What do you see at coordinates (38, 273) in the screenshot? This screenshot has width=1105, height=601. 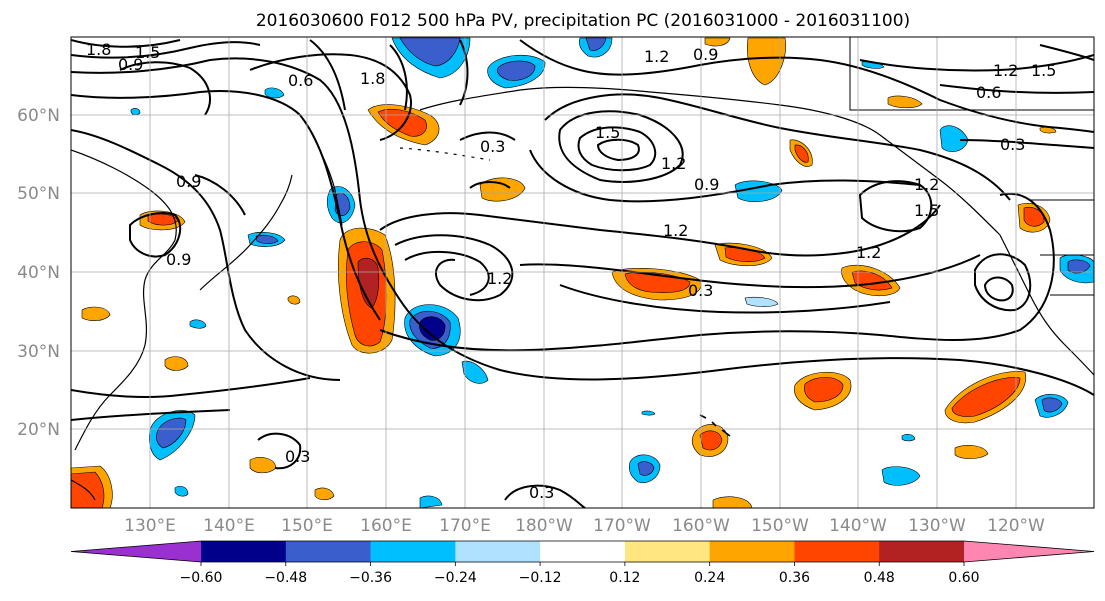 I see `lat-label: 40°N` at bounding box center [38, 273].